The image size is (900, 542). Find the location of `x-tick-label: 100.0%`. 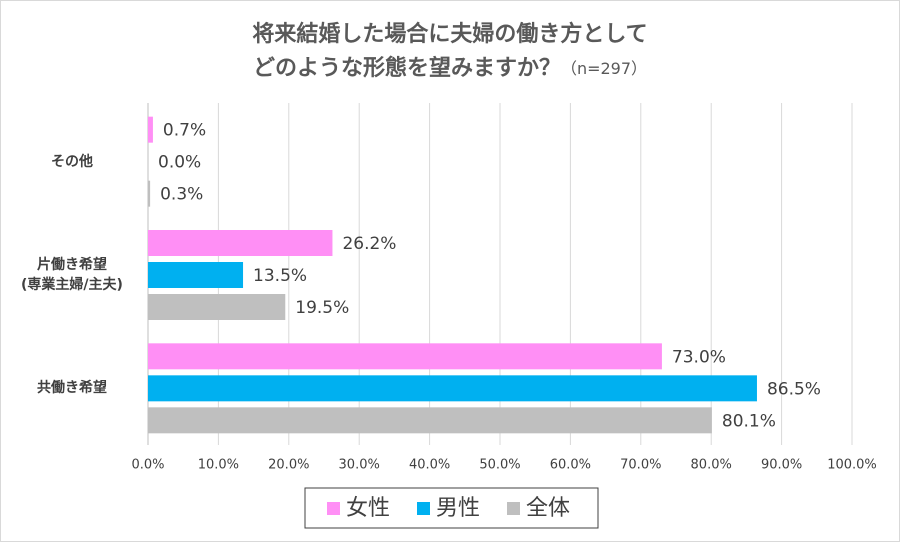

x-tick-label: 100.0% is located at coordinates (852, 465).